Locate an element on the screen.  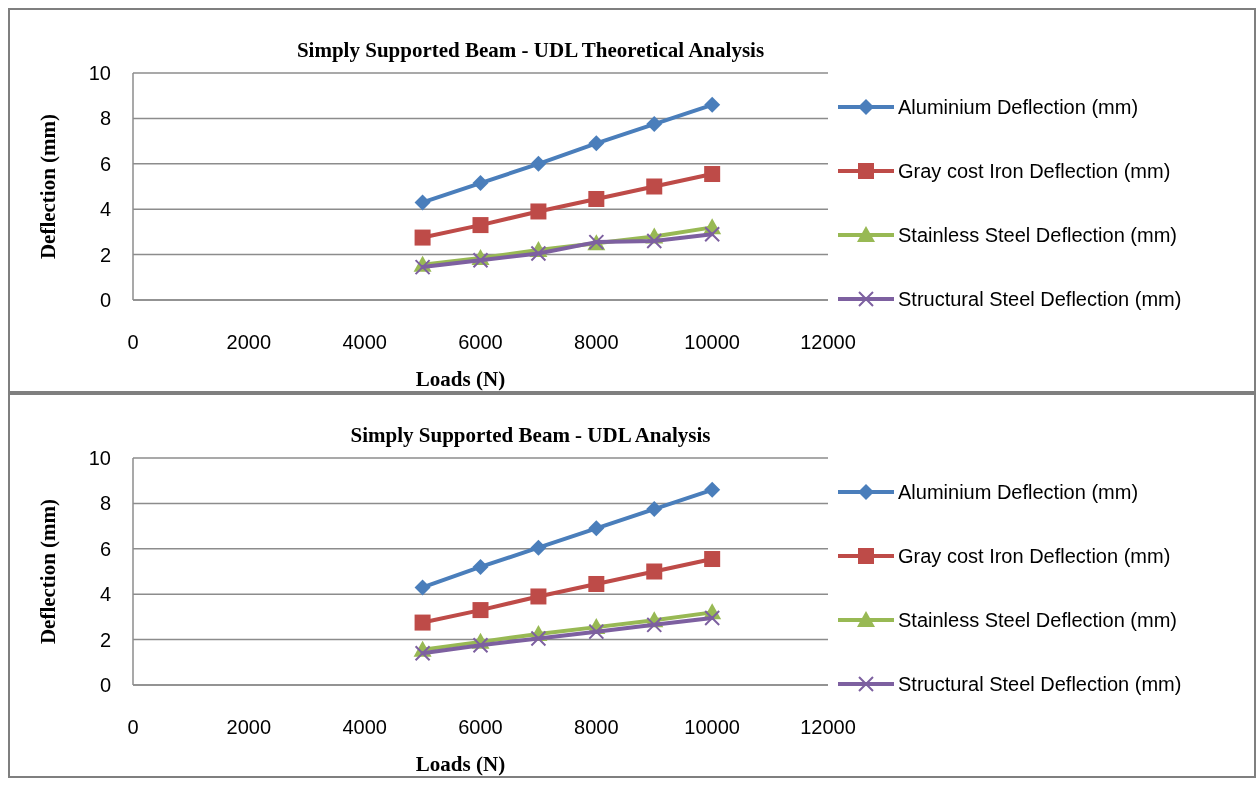
chart-title: Simply Supported Beam - UDL Analysis is located at coordinates (530, 435).